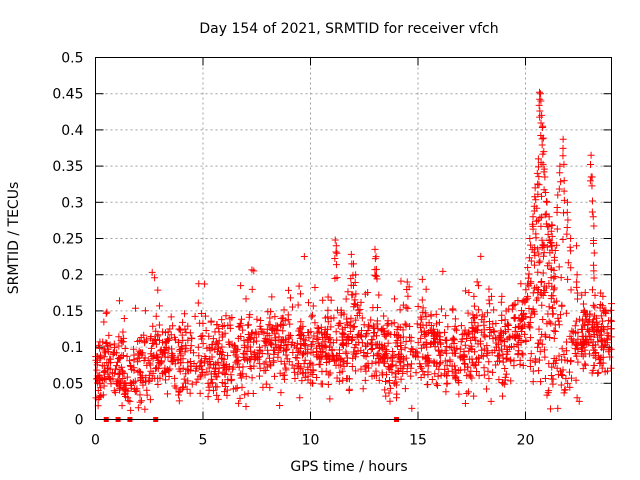 This screenshot has height=480, width=640. What do you see at coordinates (67, 167) in the screenshot?
I see `y-tick-label: 0.35` at bounding box center [67, 167].